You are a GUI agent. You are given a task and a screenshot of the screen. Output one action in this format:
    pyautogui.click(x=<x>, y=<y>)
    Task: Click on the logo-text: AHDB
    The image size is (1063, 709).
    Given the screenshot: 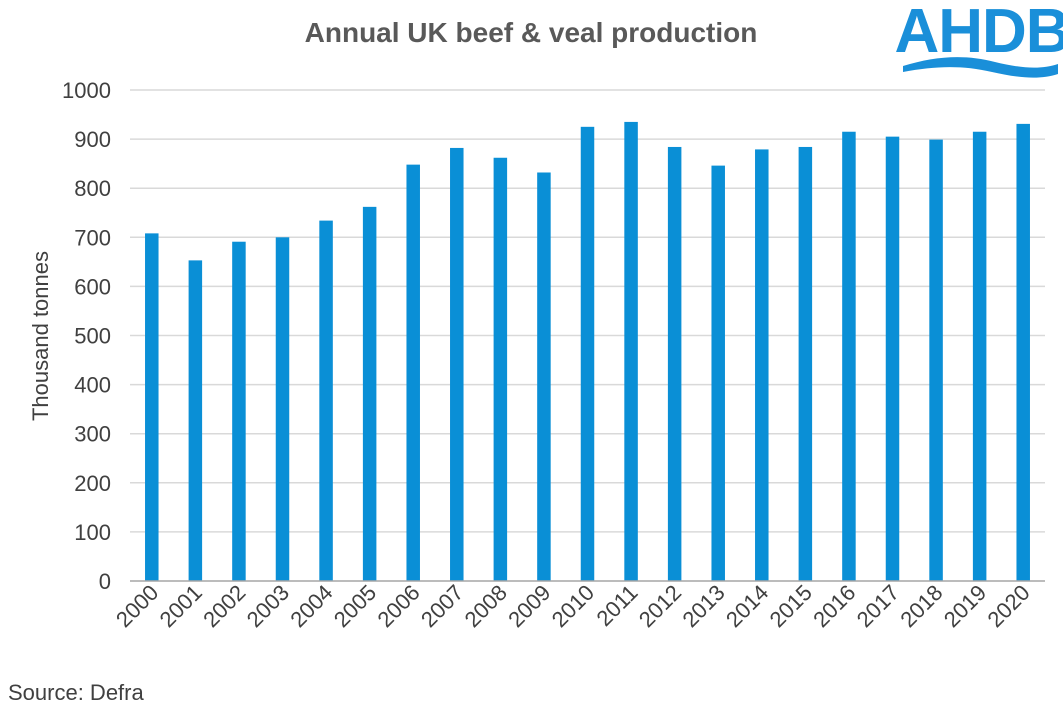 What is the action you would take?
    pyautogui.click(x=978, y=33)
    